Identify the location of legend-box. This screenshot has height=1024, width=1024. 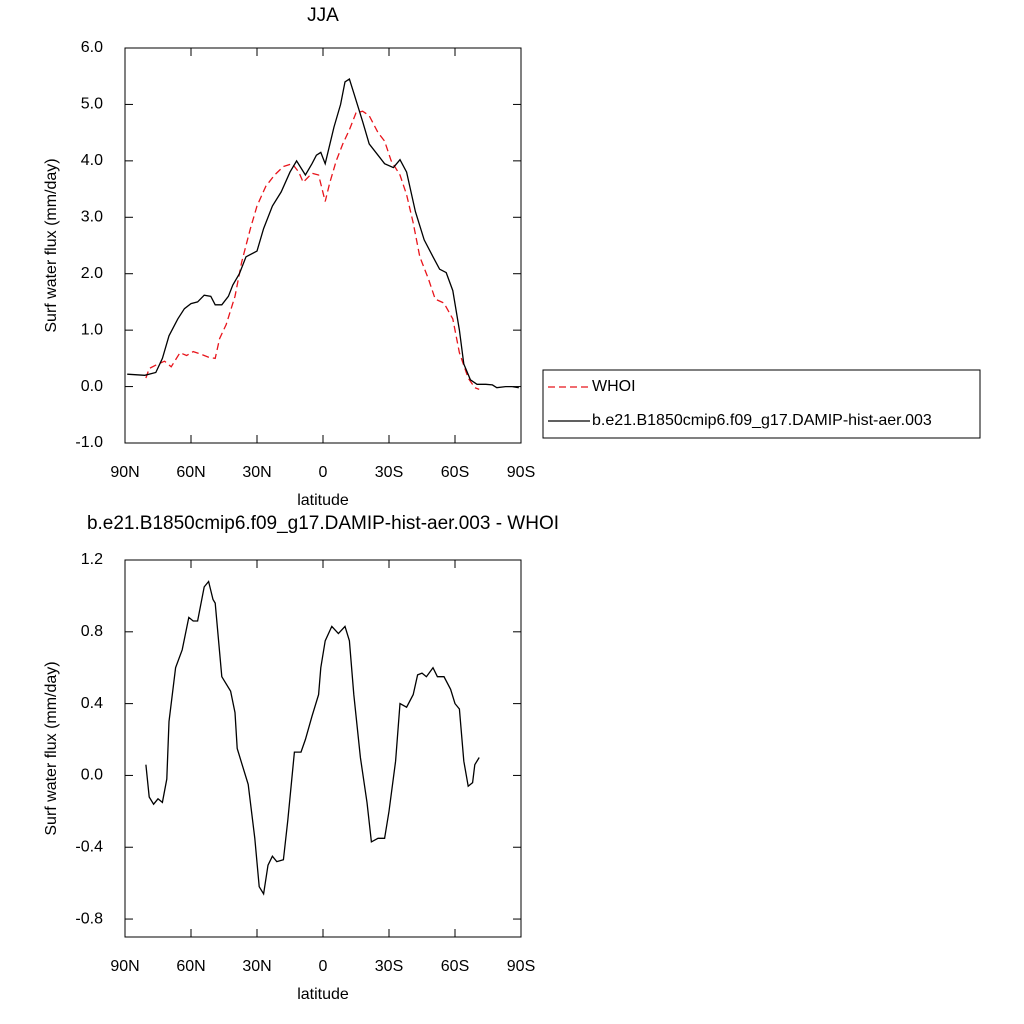
(761, 404).